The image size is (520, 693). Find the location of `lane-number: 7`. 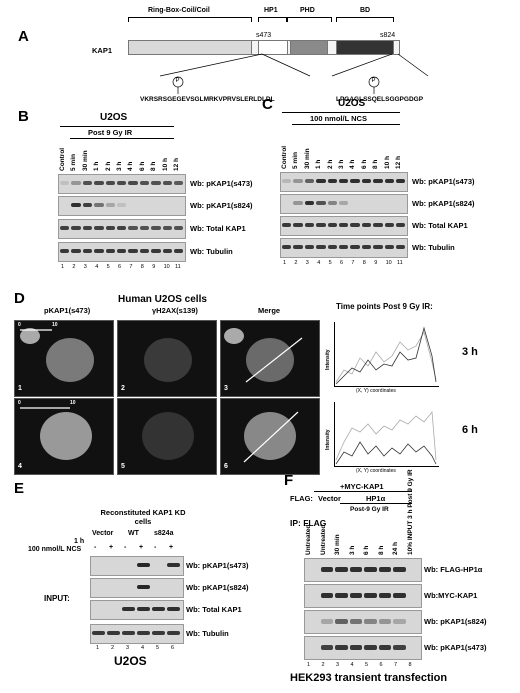

lane-number: 7 is located at coordinates (131, 267).